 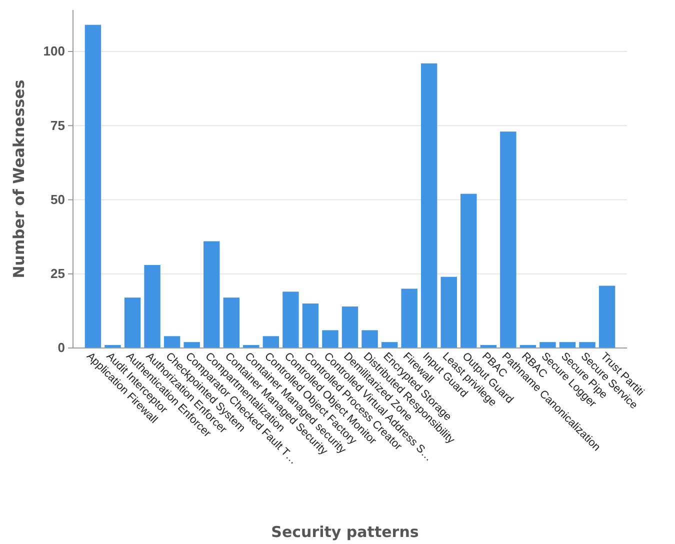 What do you see at coordinates (61, 348) in the screenshot?
I see `y-tick-label: 0` at bounding box center [61, 348].